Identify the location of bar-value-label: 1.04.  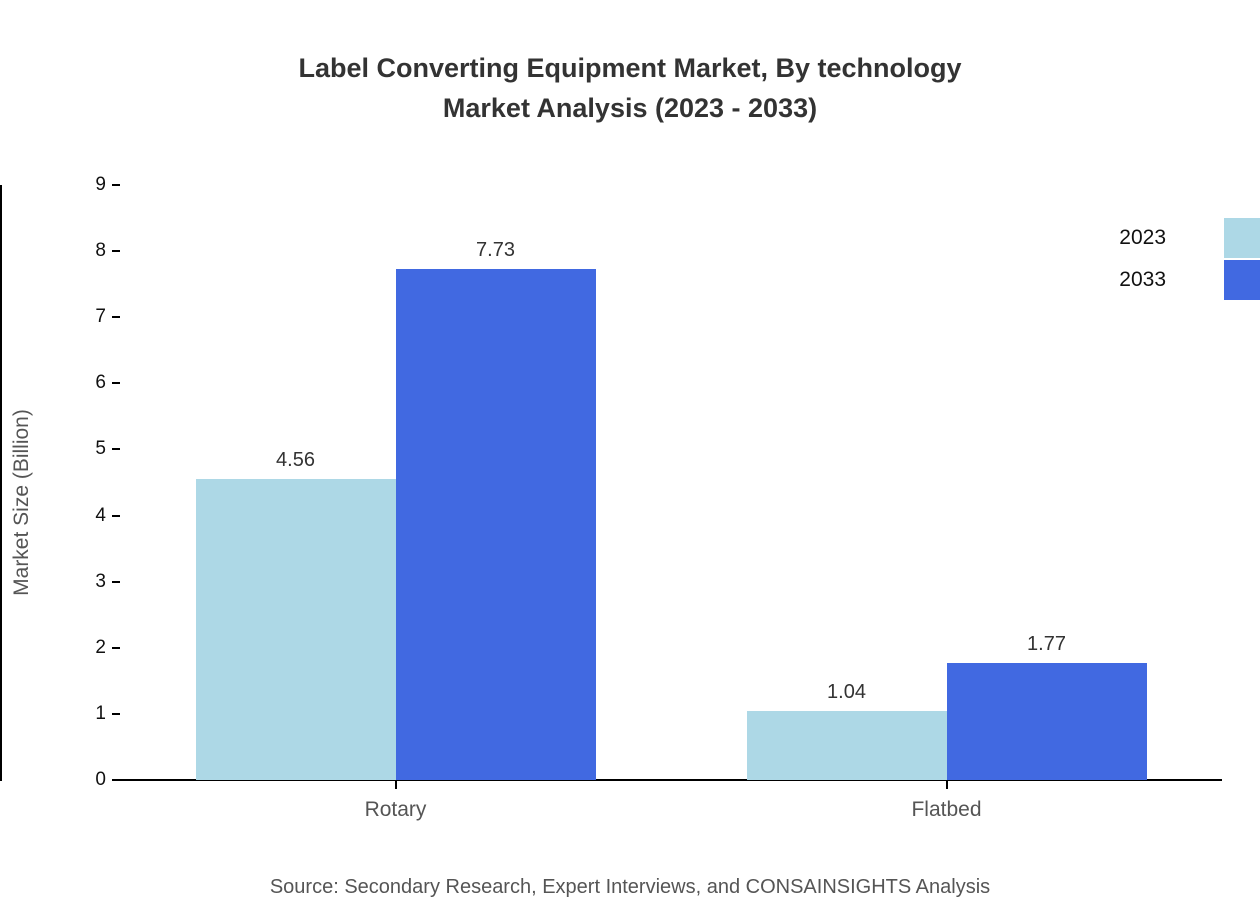
(846, 692).